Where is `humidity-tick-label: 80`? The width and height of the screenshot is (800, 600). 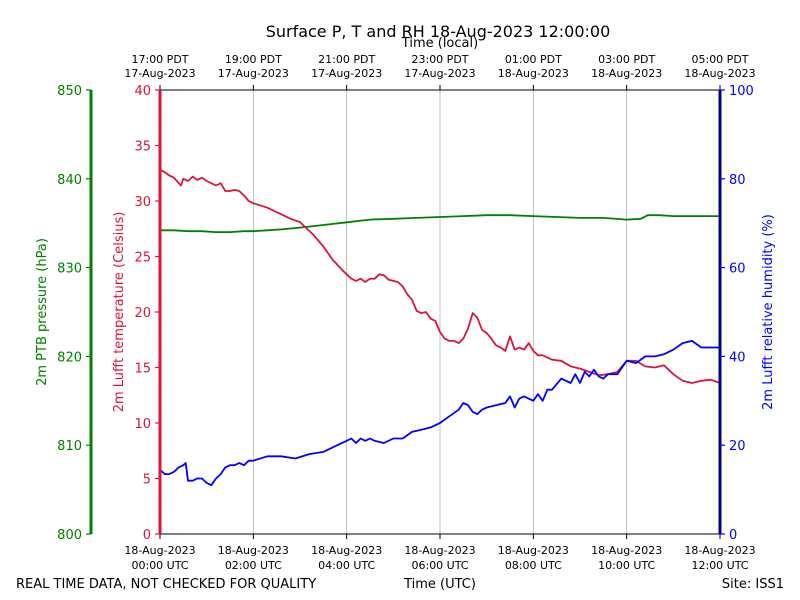
humidity-tick-label: 80 is located at coordinates (737, 180).